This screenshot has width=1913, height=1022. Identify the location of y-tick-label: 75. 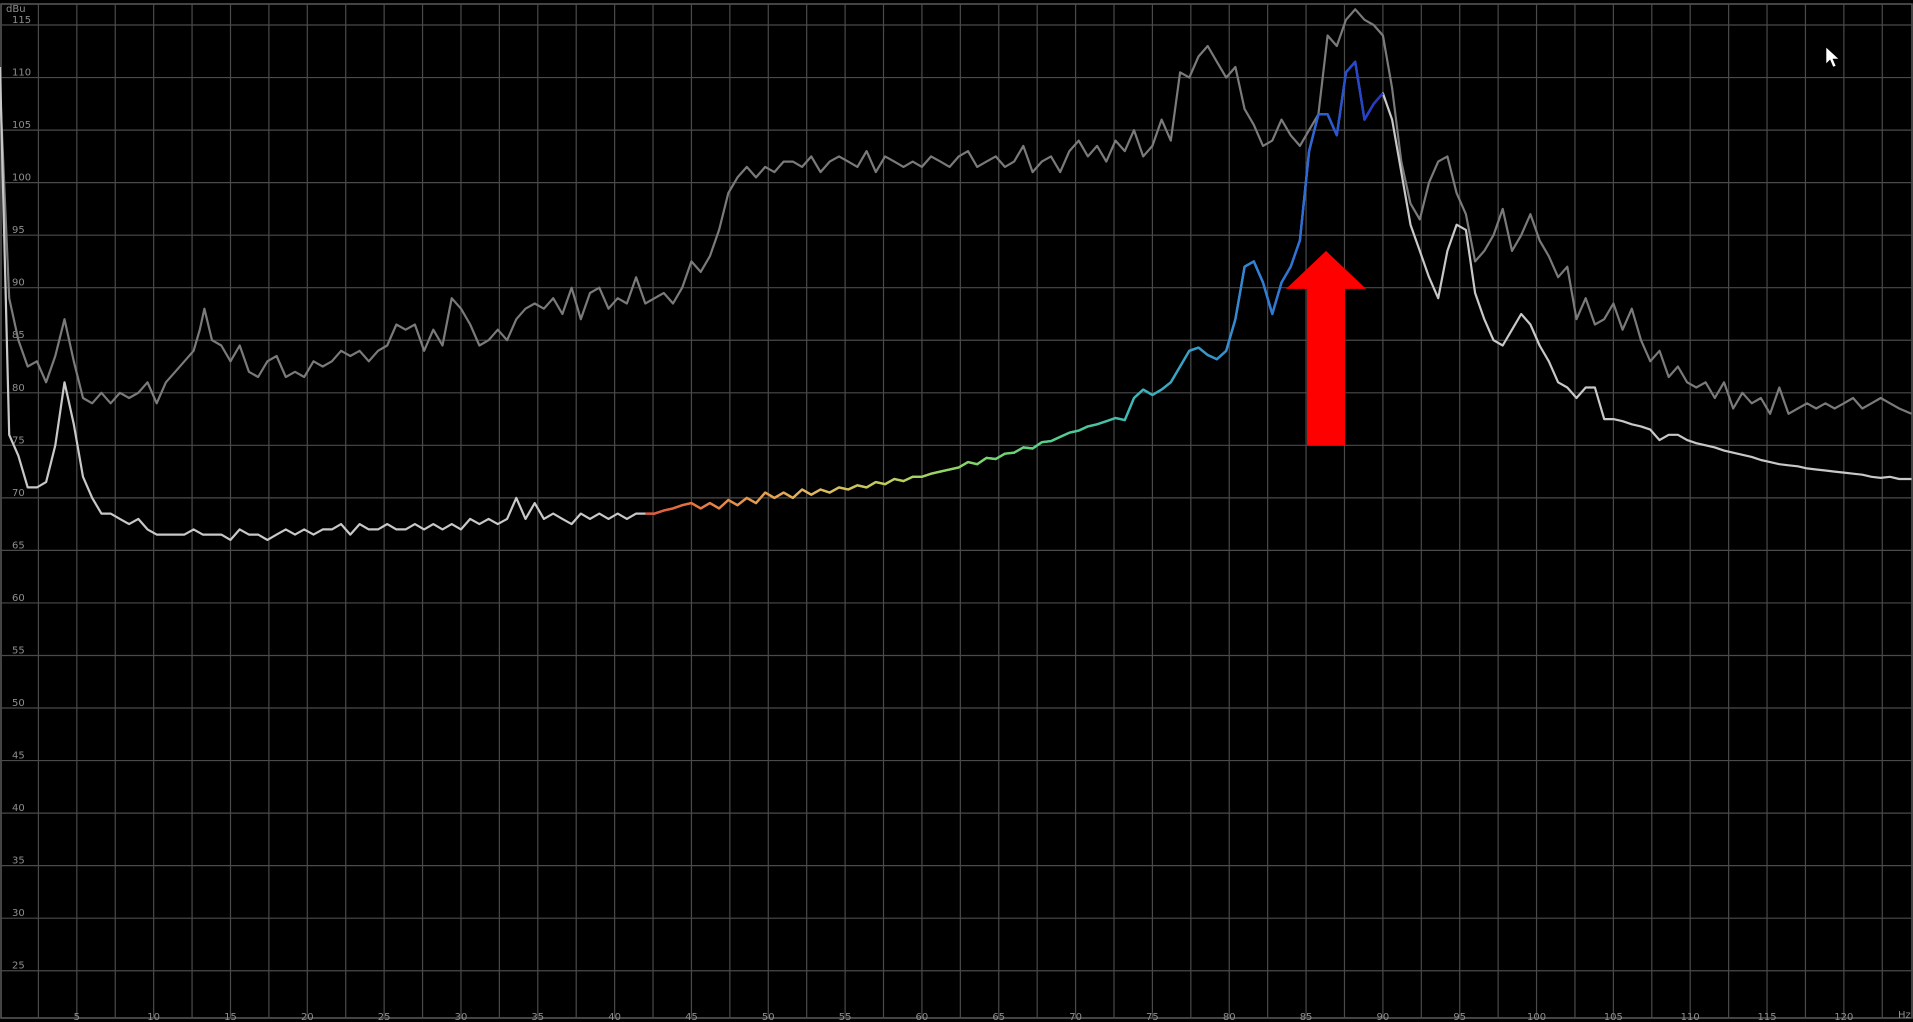
(18, 440).